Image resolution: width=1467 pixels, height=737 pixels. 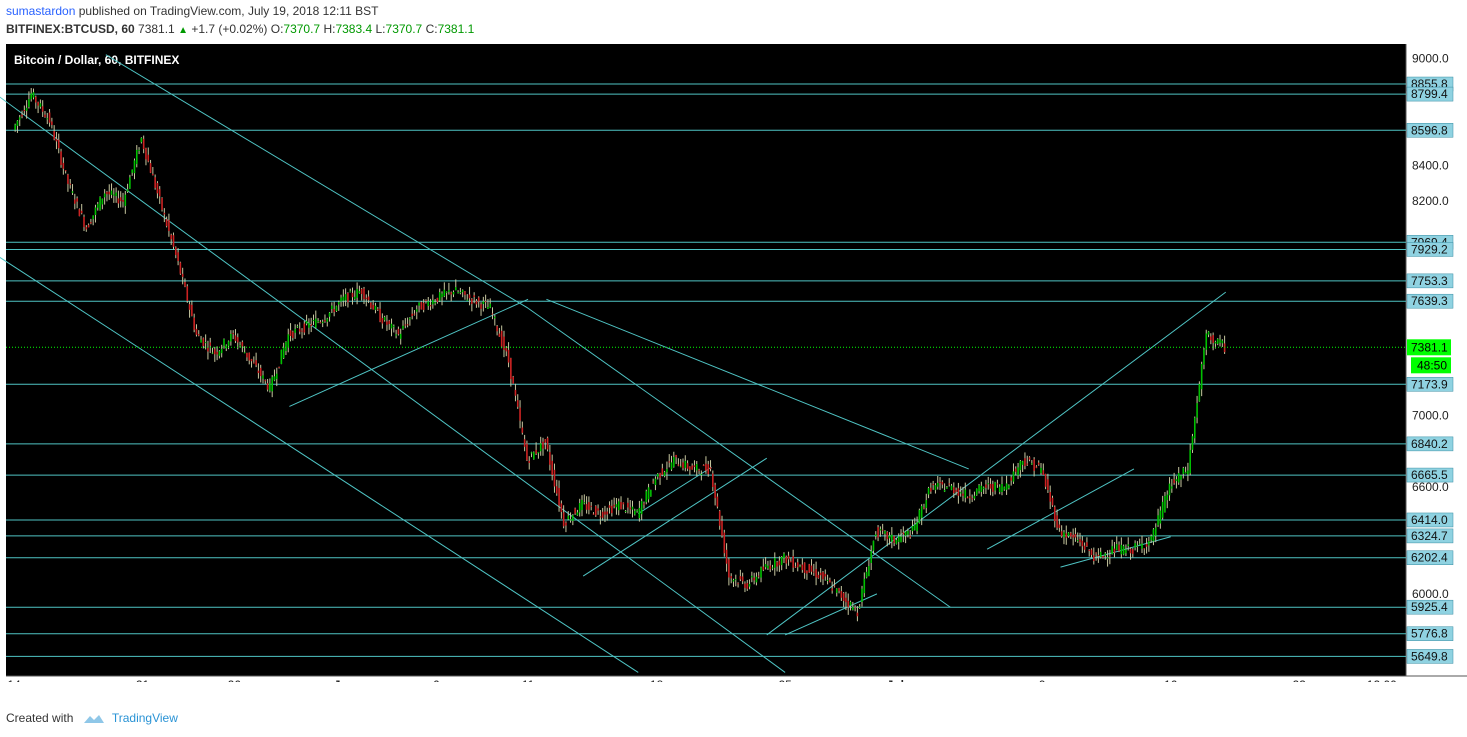 I want to click on price-label: 6324.7, so click(x=1429, y=536).